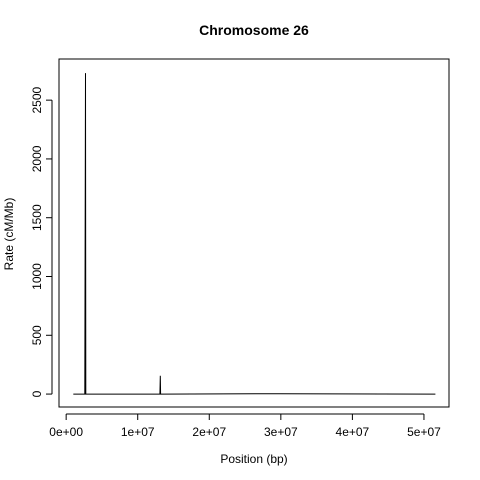 Image resolution: width=480 pixels, height=480 pixels. Describe the element at coordinates (37, 99) in the screenshot. I see `y-tick-label: 2500` at that location.